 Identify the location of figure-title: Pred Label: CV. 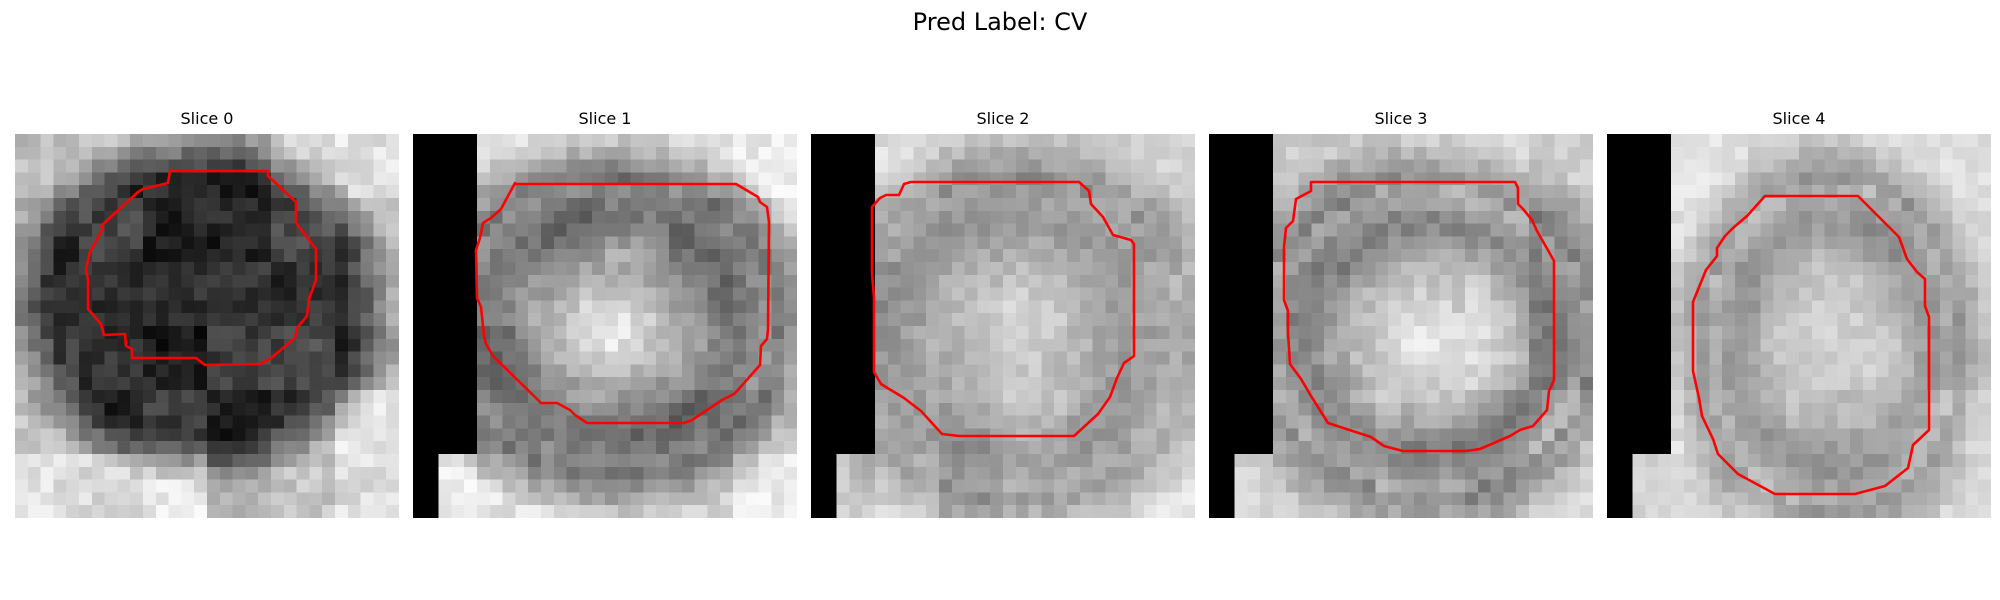
(1000, 22).